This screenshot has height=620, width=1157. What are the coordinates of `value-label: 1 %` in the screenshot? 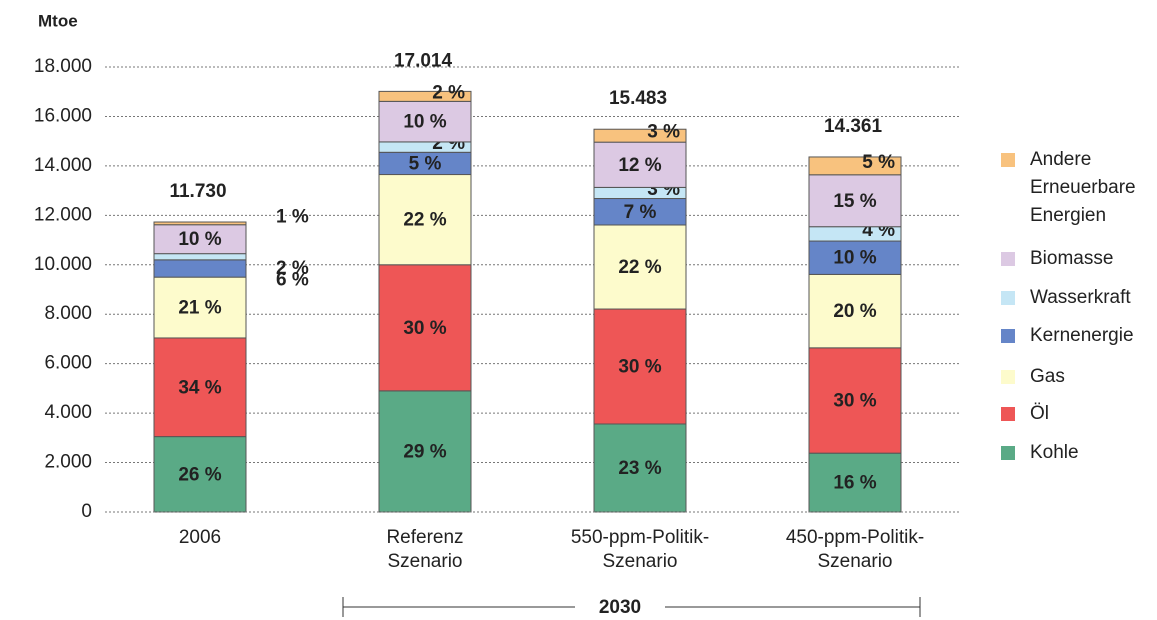 It's located at (292, 216).